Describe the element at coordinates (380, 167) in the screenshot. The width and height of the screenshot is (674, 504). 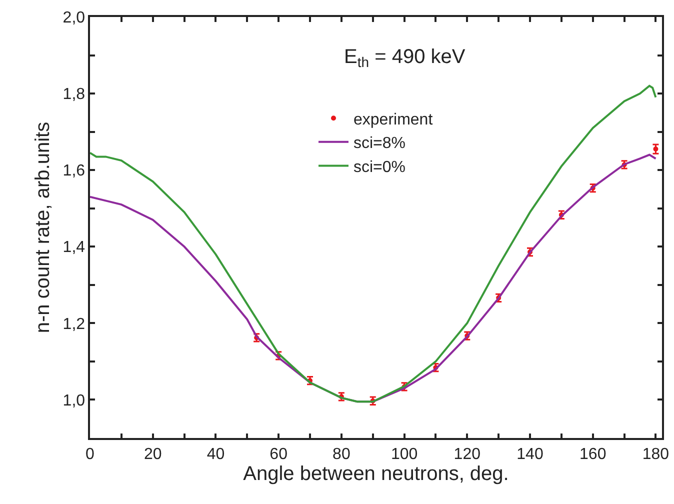
I see `legend-label: sci=0%` at that location.